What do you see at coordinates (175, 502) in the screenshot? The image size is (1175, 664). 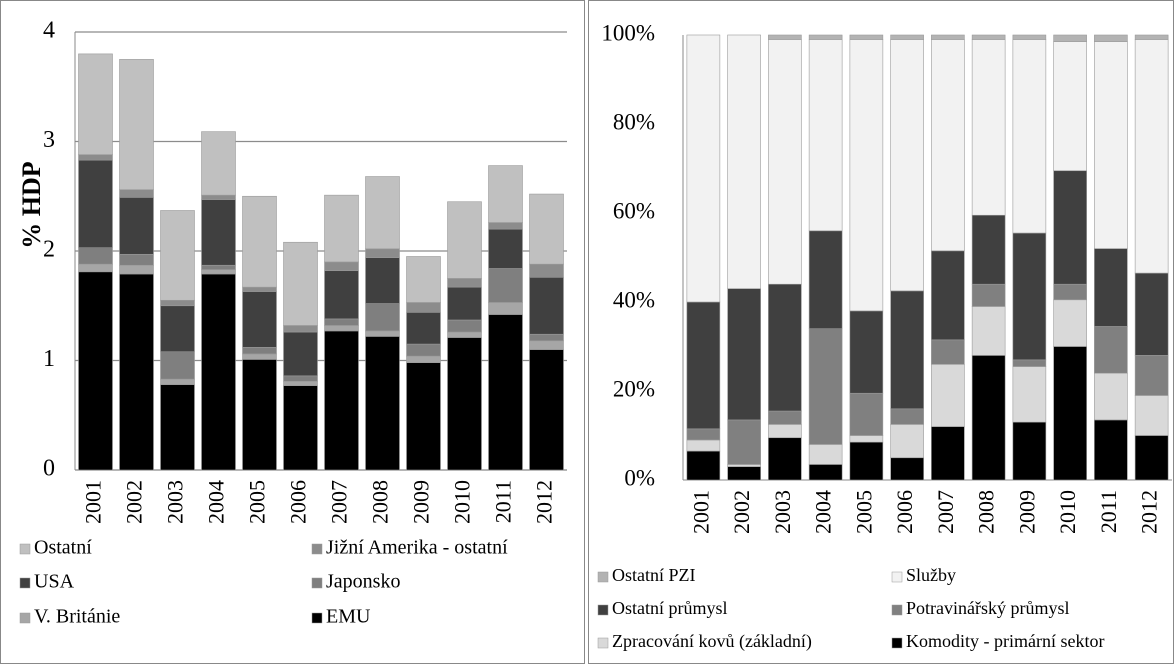 I see `x-tick-label: 2003` at bounding box center [175, 502].